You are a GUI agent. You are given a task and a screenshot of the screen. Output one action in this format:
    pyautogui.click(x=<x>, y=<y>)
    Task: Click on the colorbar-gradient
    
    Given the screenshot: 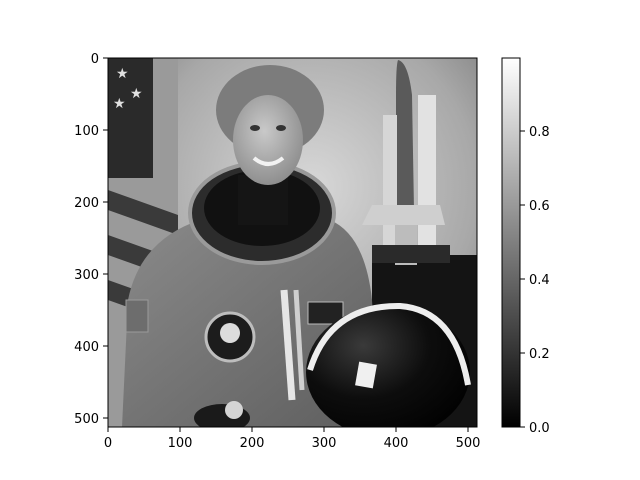 What is the action you would take?
    pyautogui.click(x=511, y=242)
    